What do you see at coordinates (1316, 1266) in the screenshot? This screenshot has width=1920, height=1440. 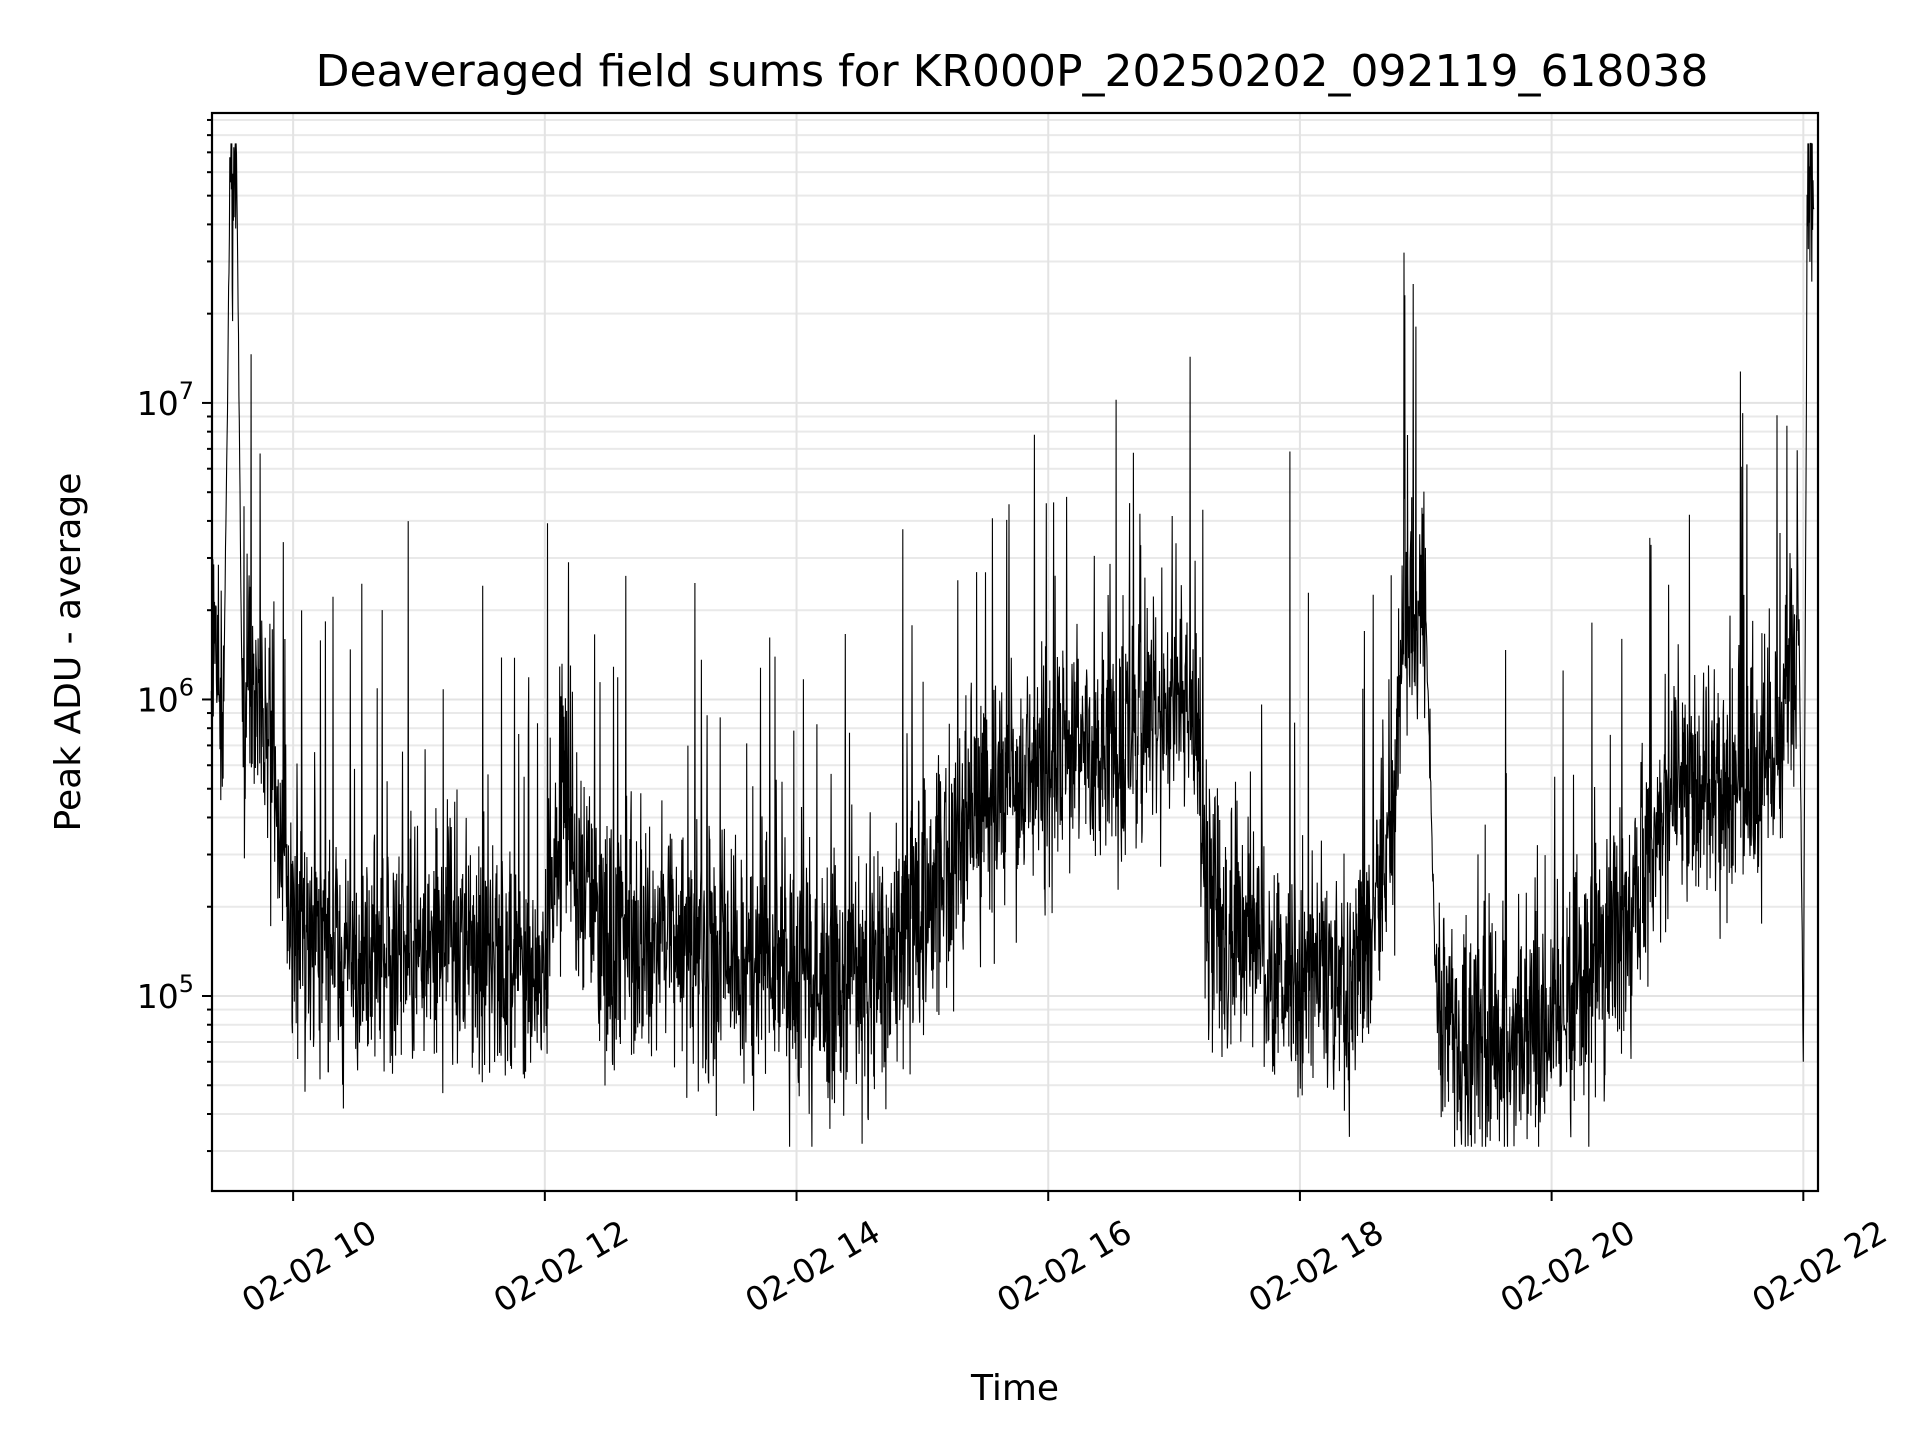 I see `x-tick-label: 02-02 18` at bounding box center [1316, 1266].